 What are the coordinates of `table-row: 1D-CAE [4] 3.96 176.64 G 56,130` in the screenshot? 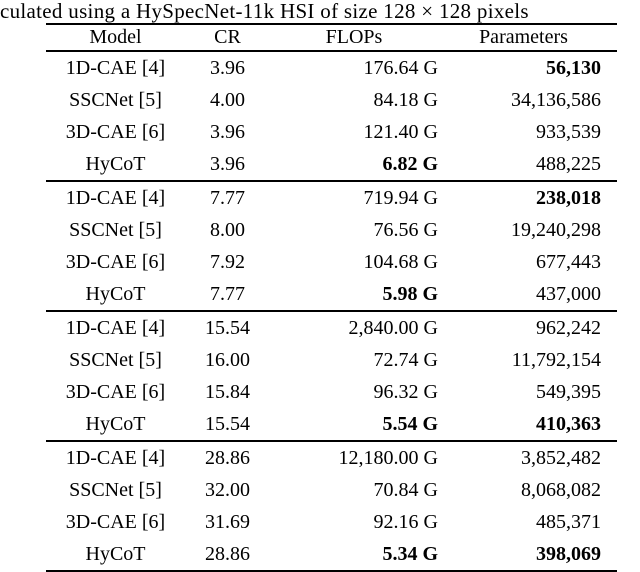 It's located at (331, 67).